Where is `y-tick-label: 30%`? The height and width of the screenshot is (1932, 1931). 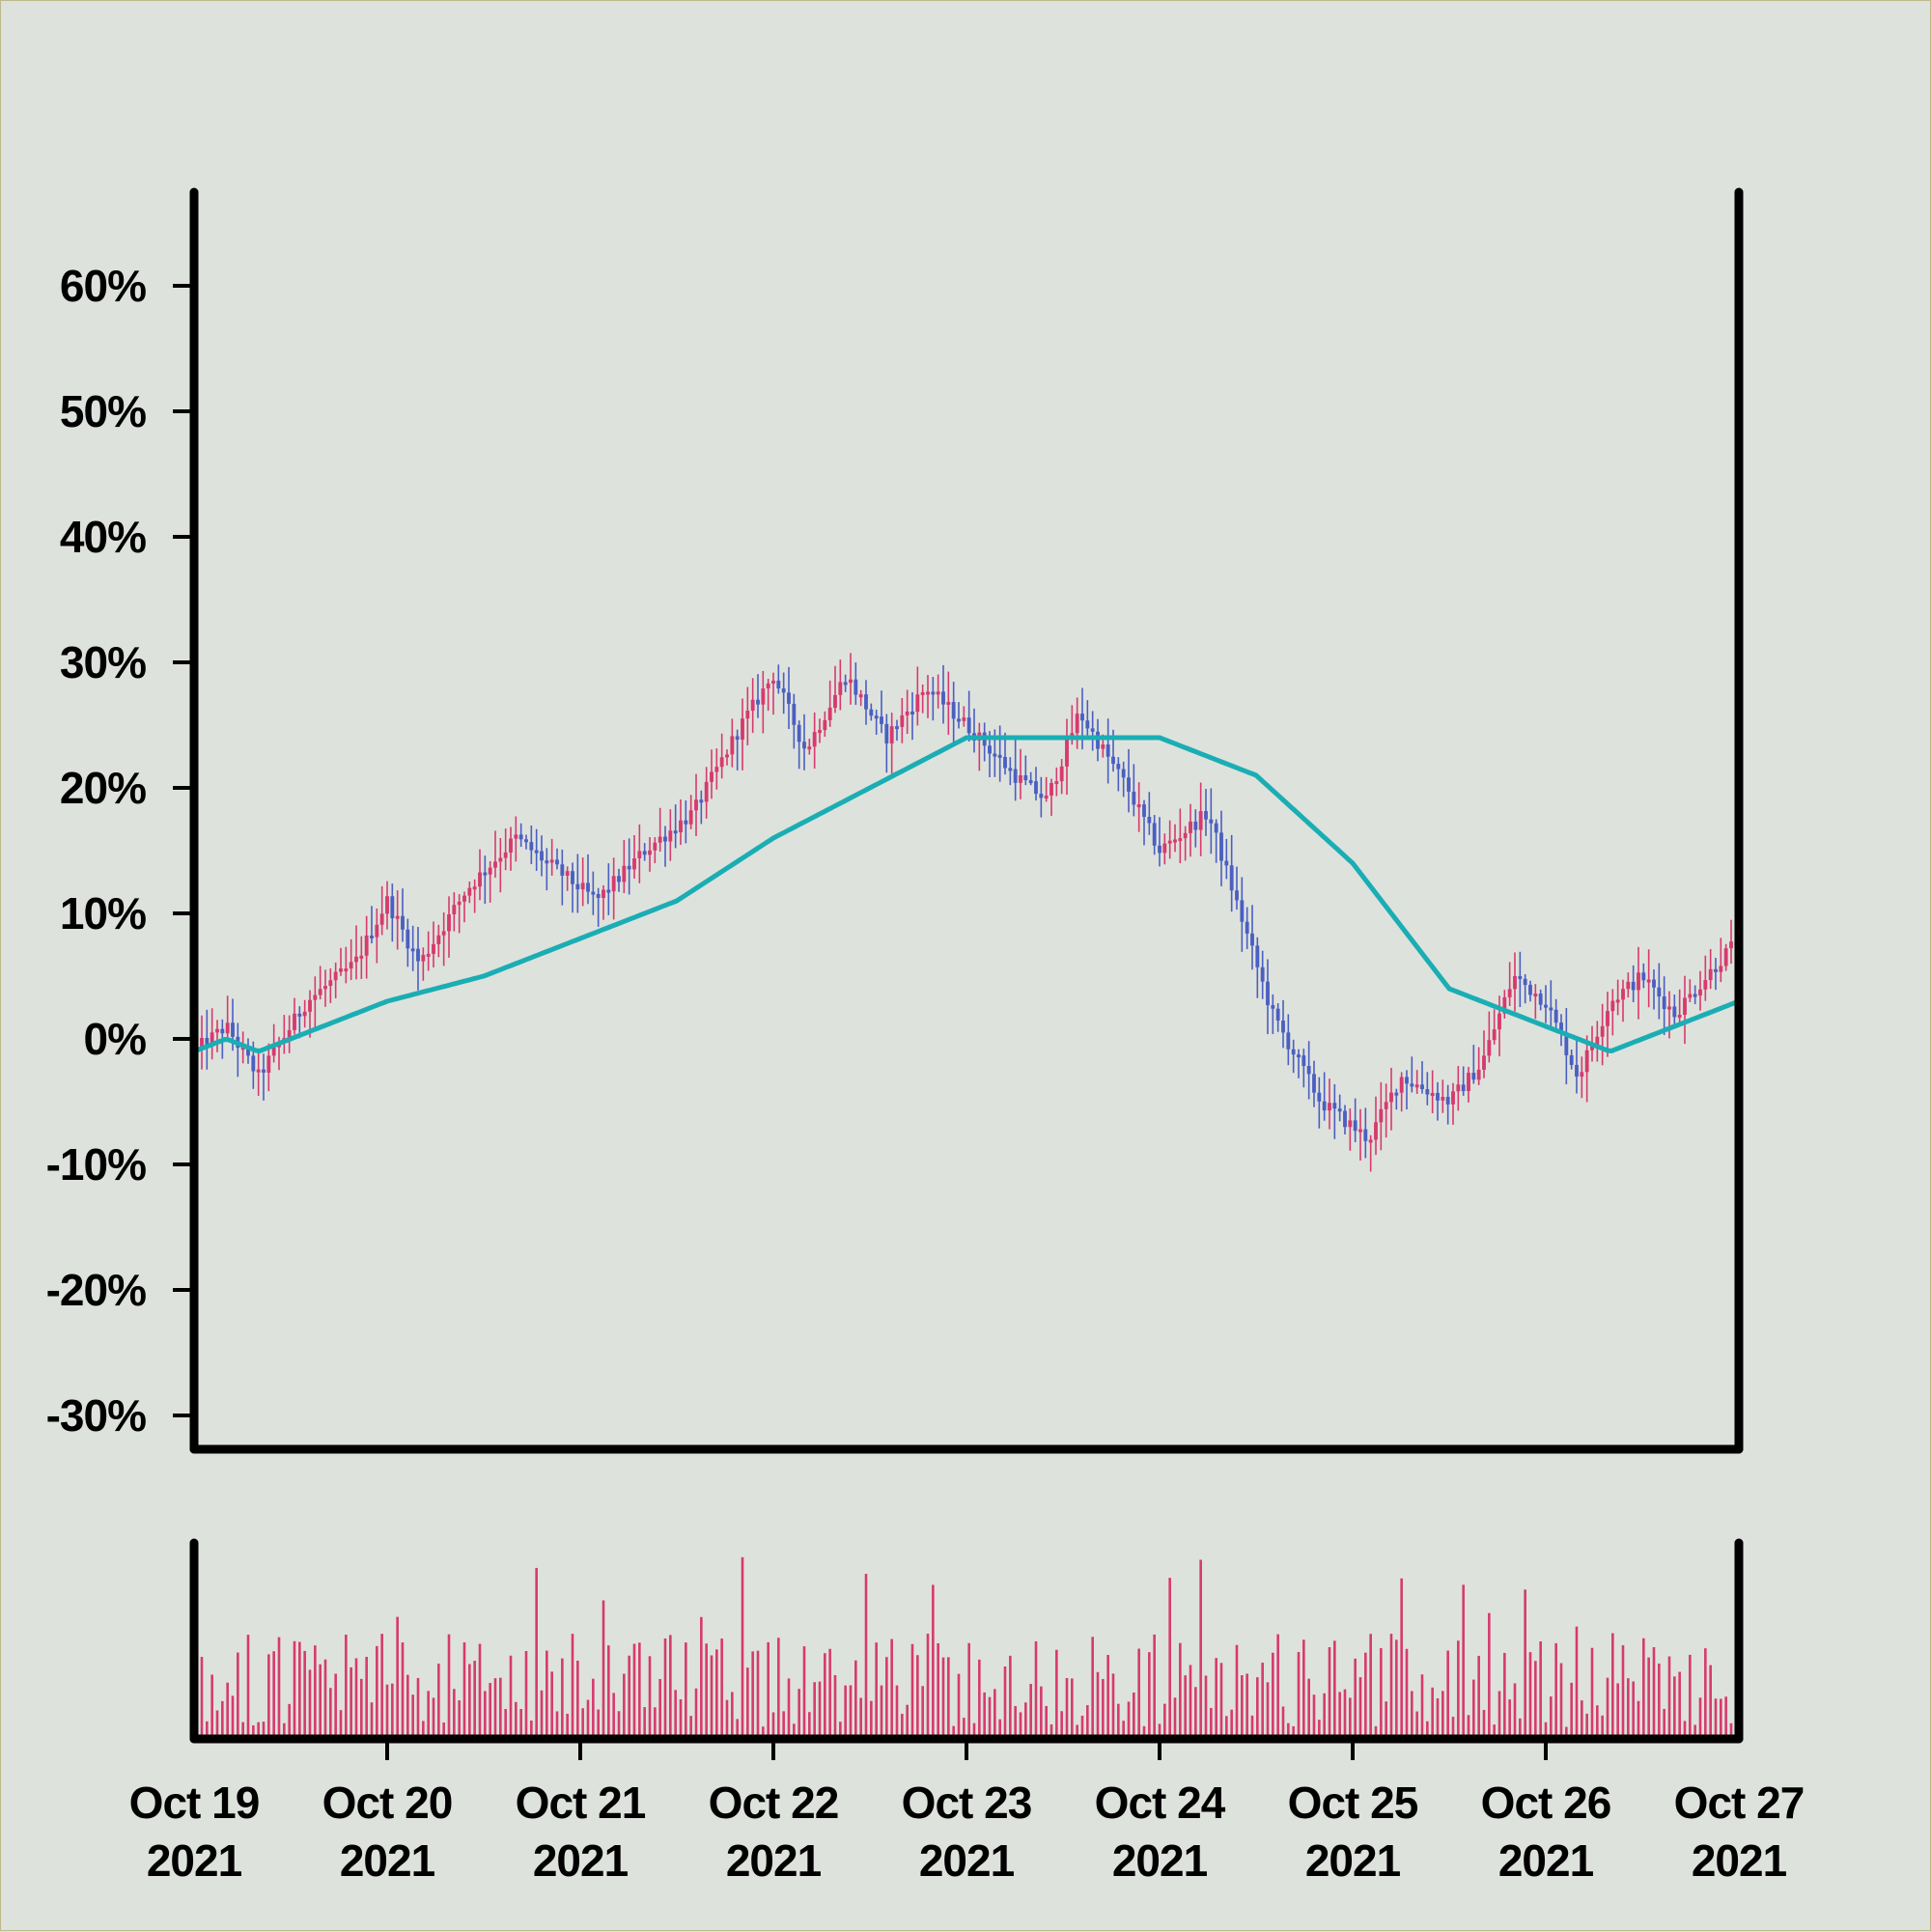 y-tick-label: 30% is located at coordinates (103, 662).